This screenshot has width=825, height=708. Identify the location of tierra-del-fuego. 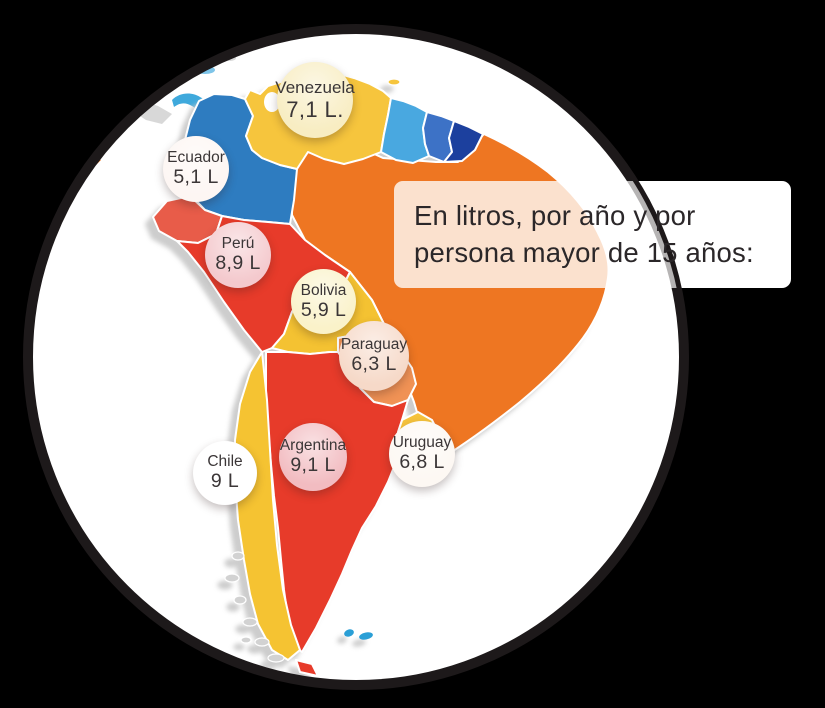
(307, 668).